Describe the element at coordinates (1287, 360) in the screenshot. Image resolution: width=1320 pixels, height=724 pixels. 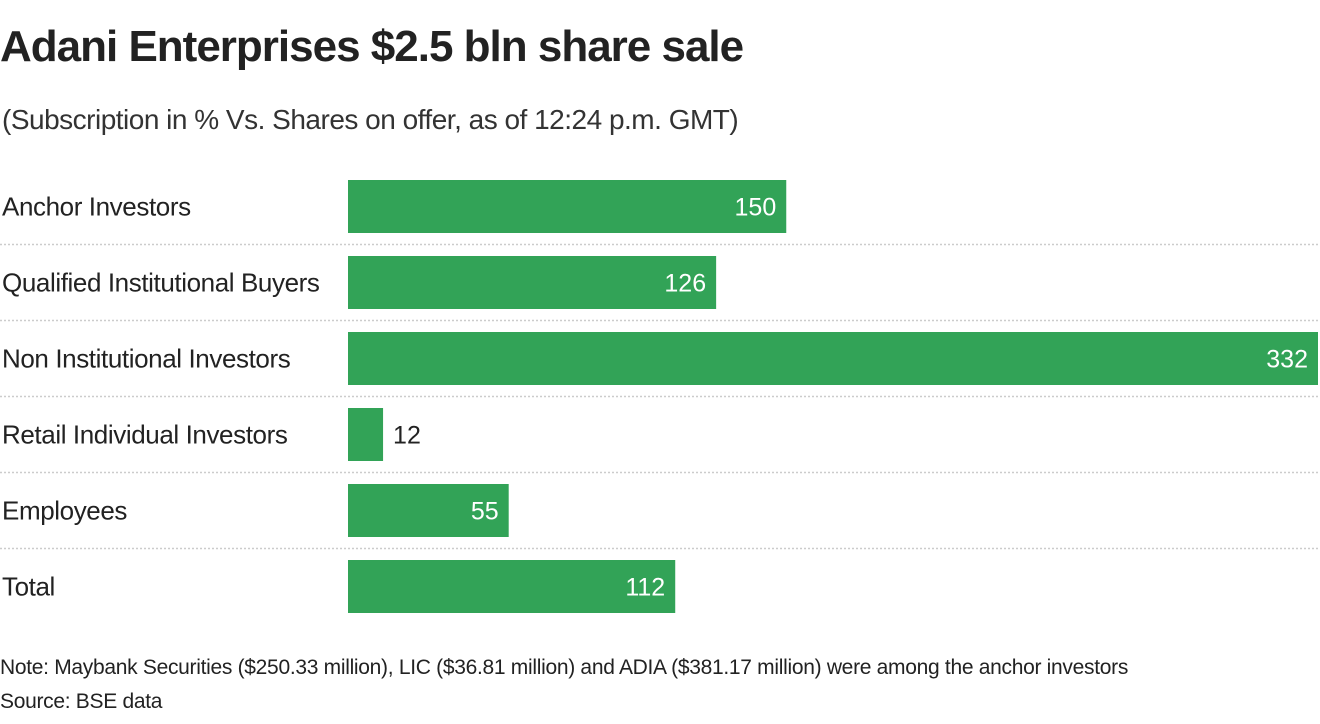
I see `value-label: 332` at that location.